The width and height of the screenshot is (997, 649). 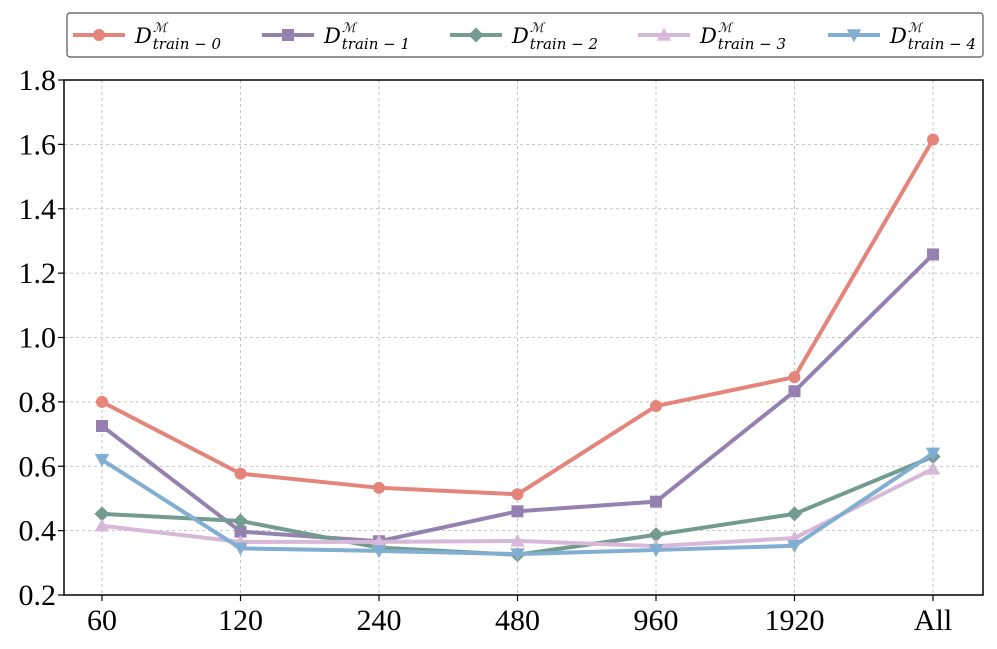 What do you see at coordinates (38, 466) in the screenshot?
I see `y-tick-label: 0.6` at bounding box center [38, 466].